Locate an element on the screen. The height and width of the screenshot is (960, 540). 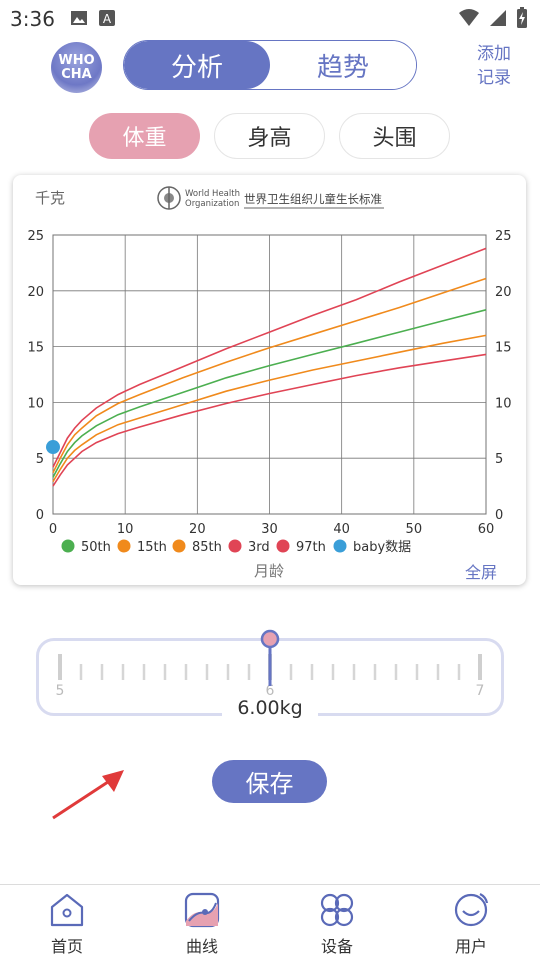
notification-icons: A is located at coordinates (93, 18).